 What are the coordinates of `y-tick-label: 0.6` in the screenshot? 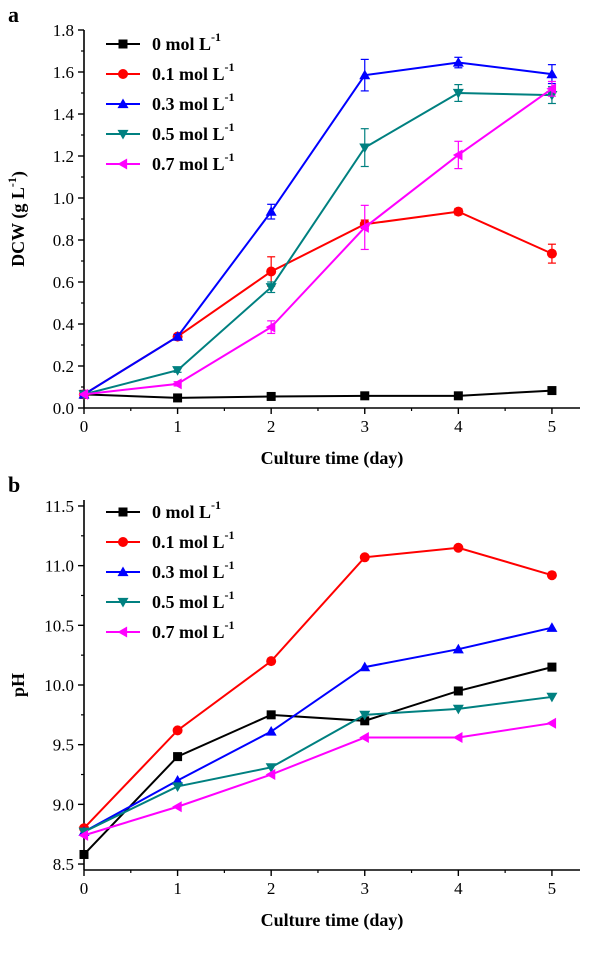 It's located at (63, 282).